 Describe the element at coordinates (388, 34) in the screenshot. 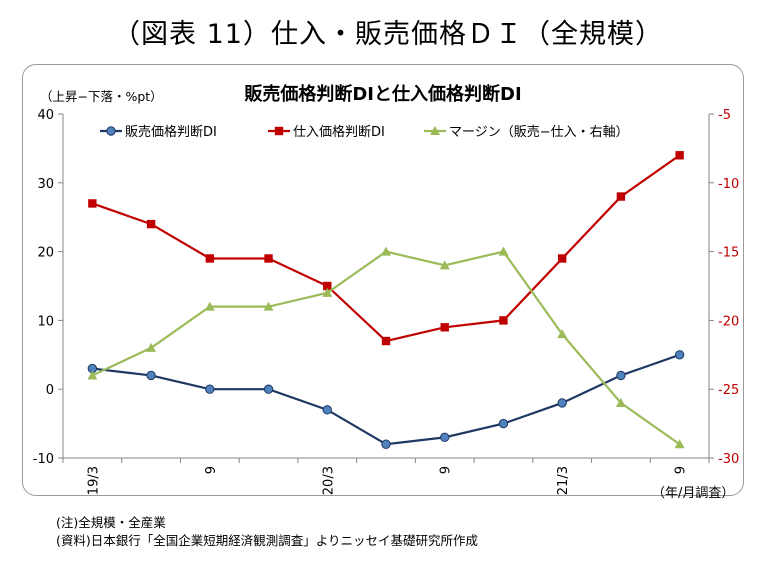

I see `page-title: （図表 11）仕入・販売価格ＤＩ（全規模）` at that location.